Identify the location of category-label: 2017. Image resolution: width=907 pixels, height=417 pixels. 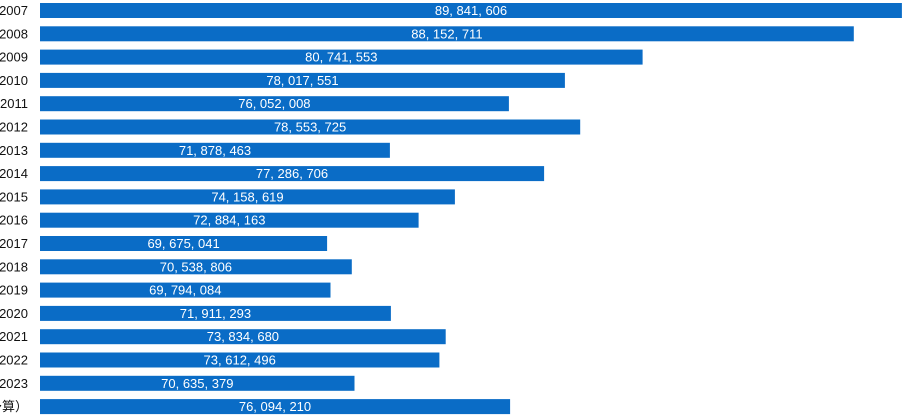
(14, 243).